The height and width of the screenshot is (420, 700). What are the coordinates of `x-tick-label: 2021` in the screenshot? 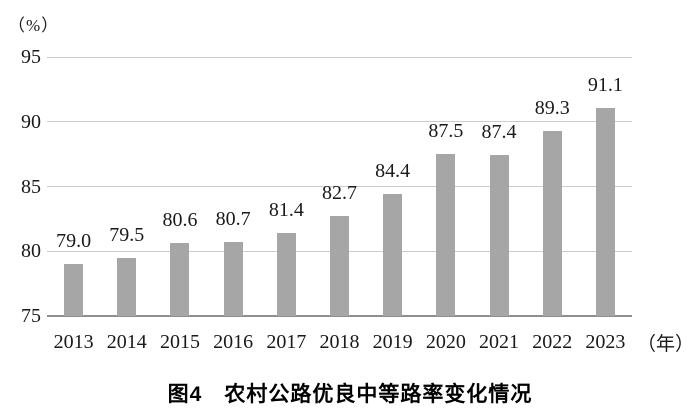 It's located at (499, 342).